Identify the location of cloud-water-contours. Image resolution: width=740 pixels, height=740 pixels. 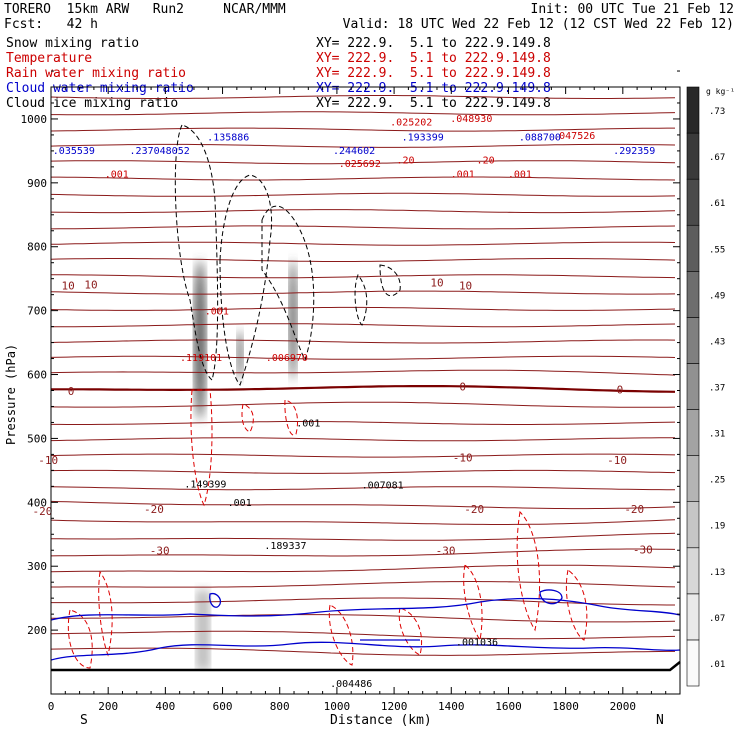
(365, 625).